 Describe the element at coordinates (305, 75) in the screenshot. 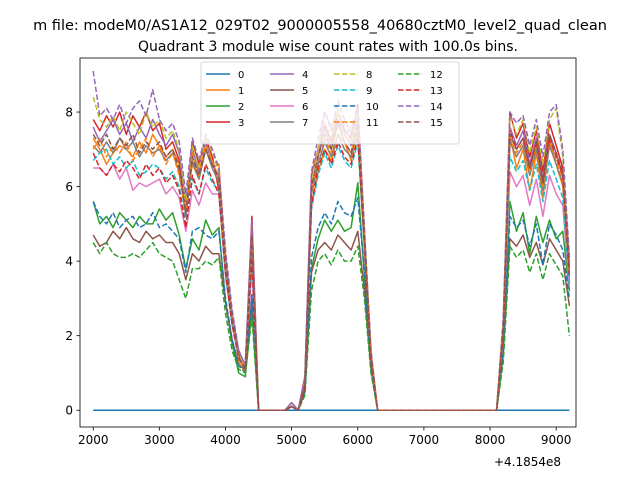

I see `legend-label-4: 4` at that location.